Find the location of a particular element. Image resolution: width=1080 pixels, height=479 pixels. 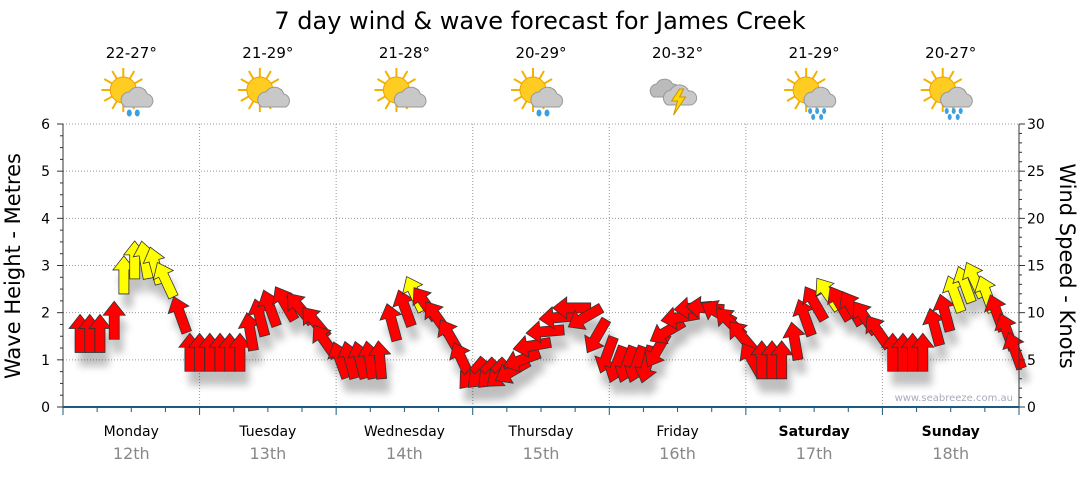

y-tick-label: 5 is located at coordinates (45, 172).